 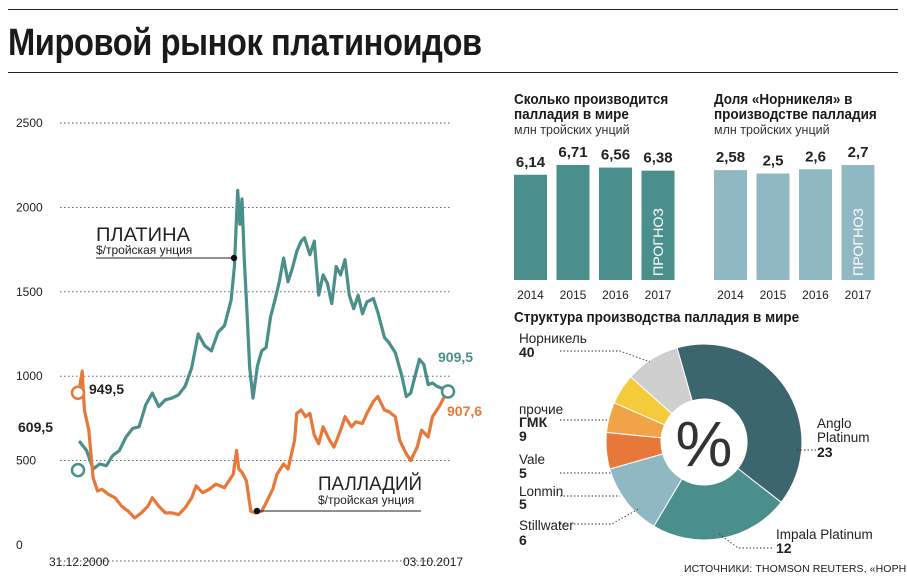 I want to click on pie-slice-прочие, so click(x=661, y=381).